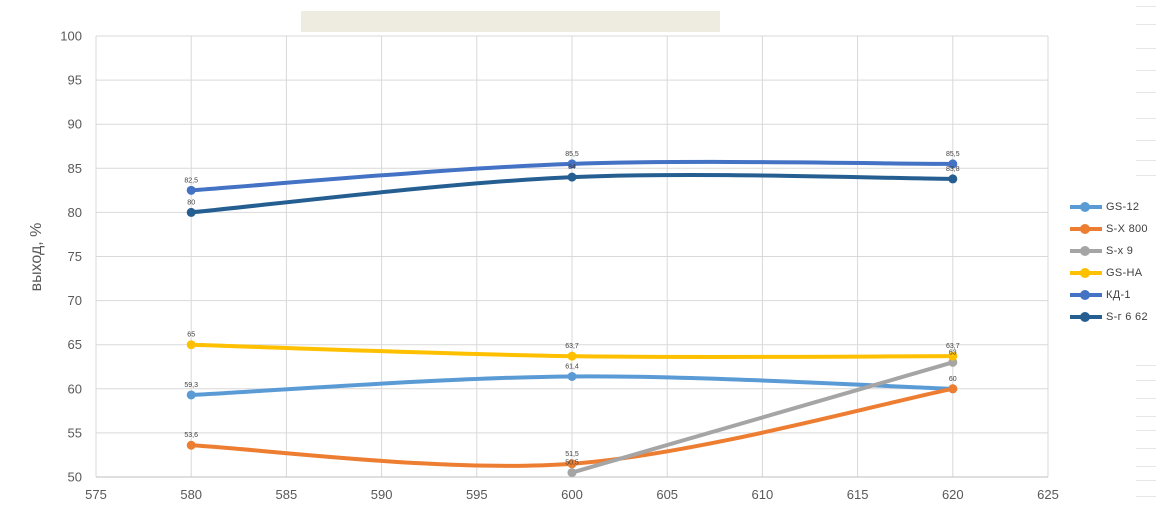 This screenshot has height=512, width=1156. Describe the element at coordinates (191, 494) in the screenshot. I see `x-tick-label: 580` at that location.